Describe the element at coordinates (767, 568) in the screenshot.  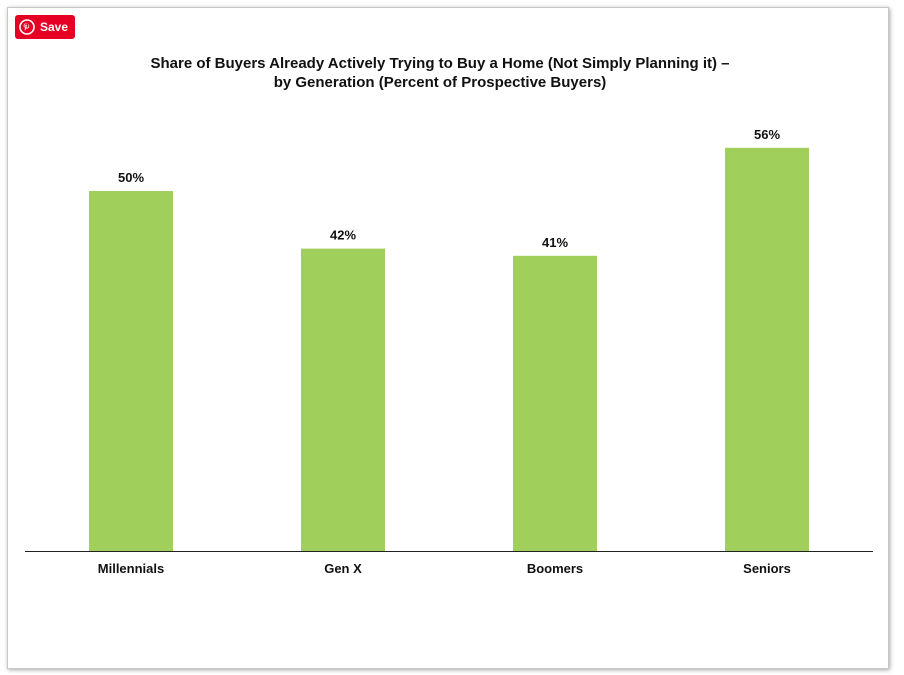
I see `x-tick-label: Seniors` at that location.